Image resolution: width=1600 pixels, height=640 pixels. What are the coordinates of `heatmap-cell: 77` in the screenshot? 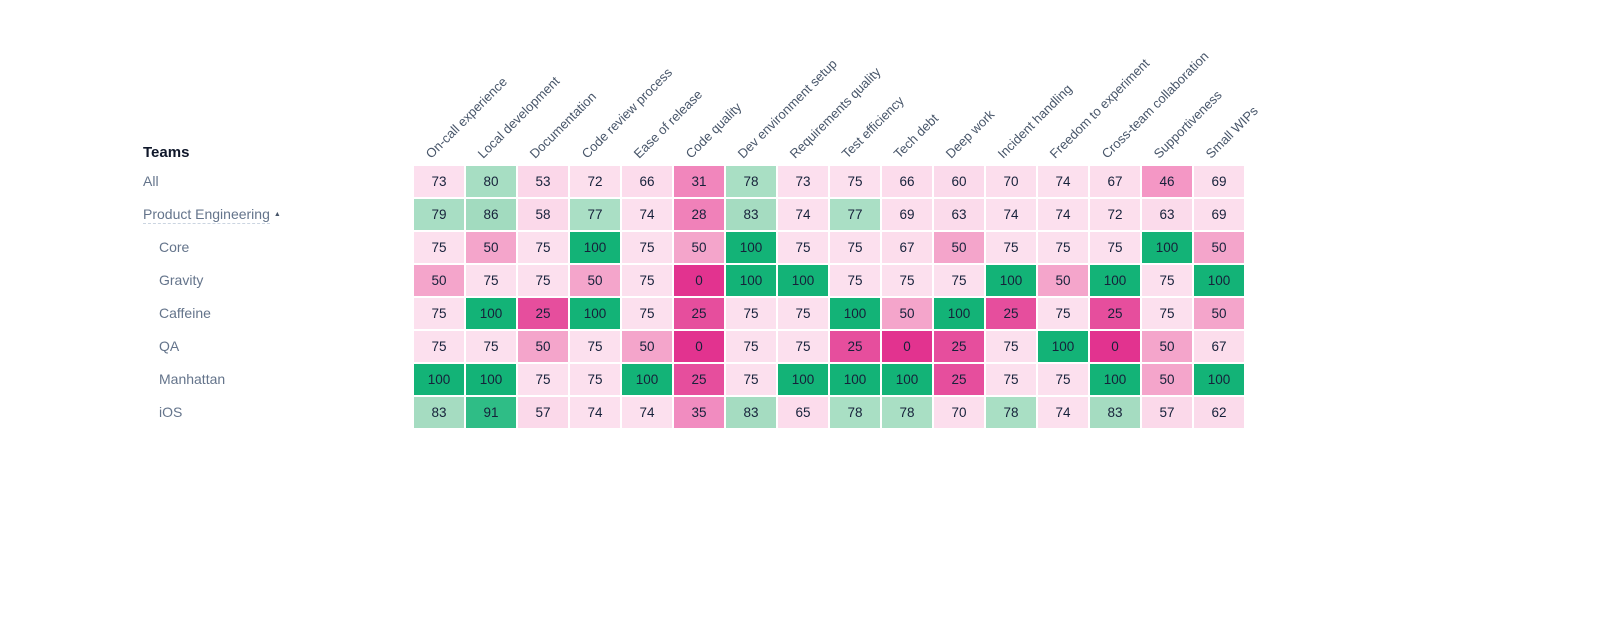 It's located at (855, 214).